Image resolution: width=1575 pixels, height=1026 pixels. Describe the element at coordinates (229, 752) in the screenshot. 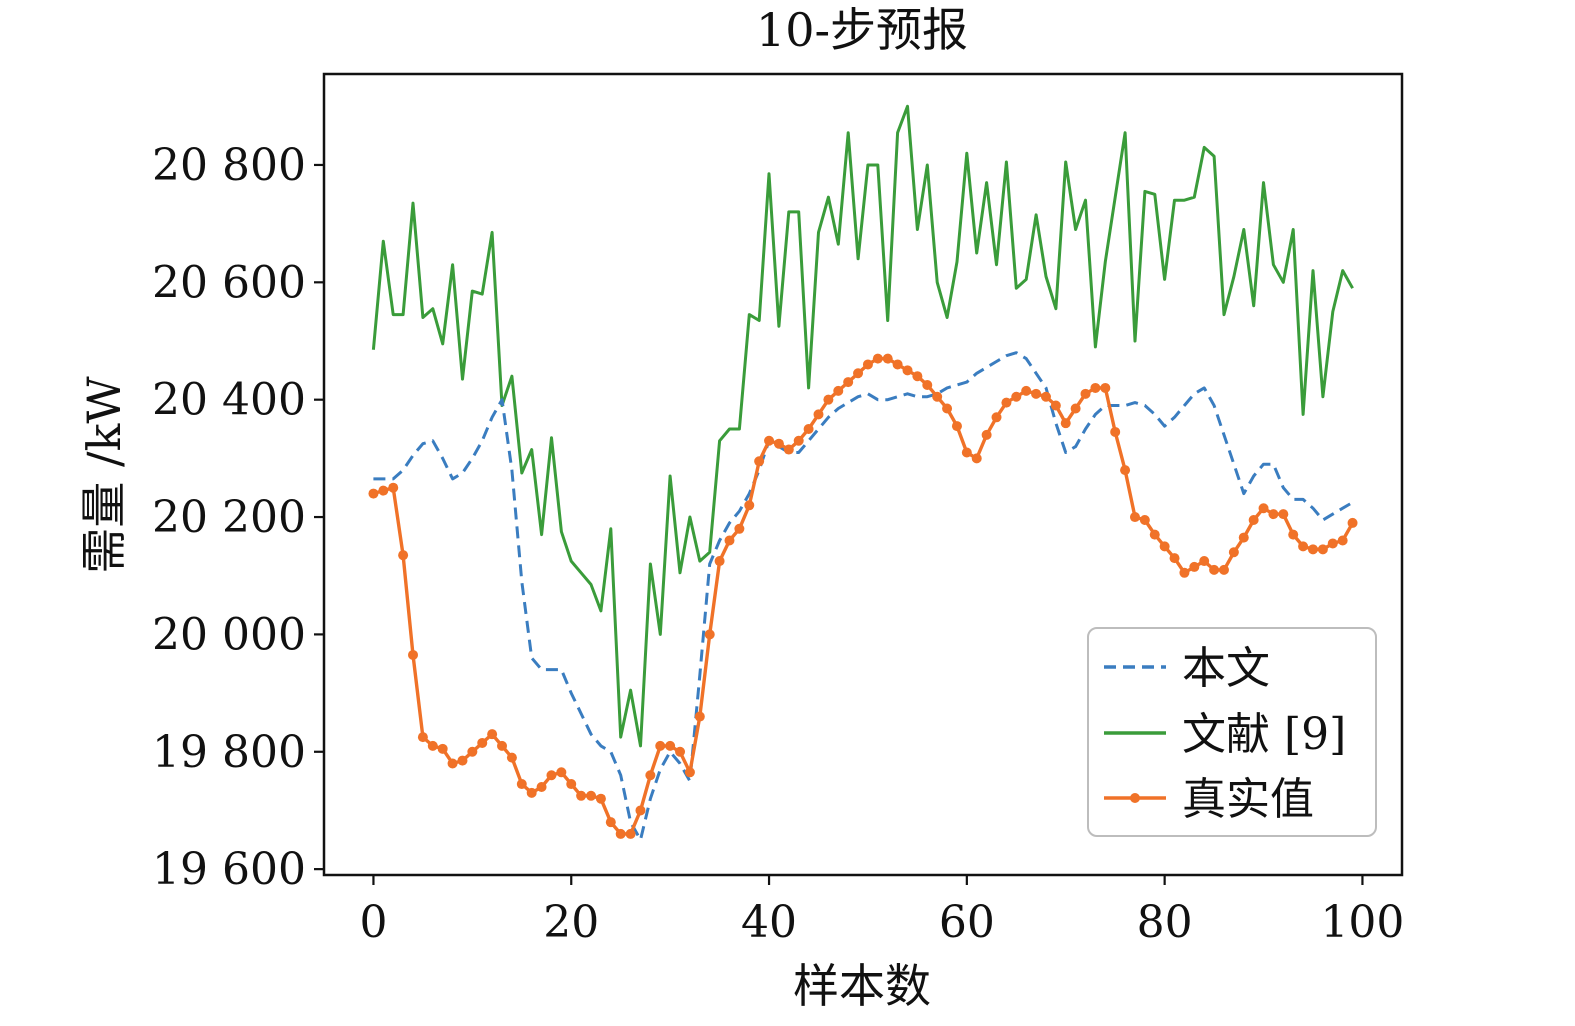

I see `y-tick-label: 19 800` at that location.